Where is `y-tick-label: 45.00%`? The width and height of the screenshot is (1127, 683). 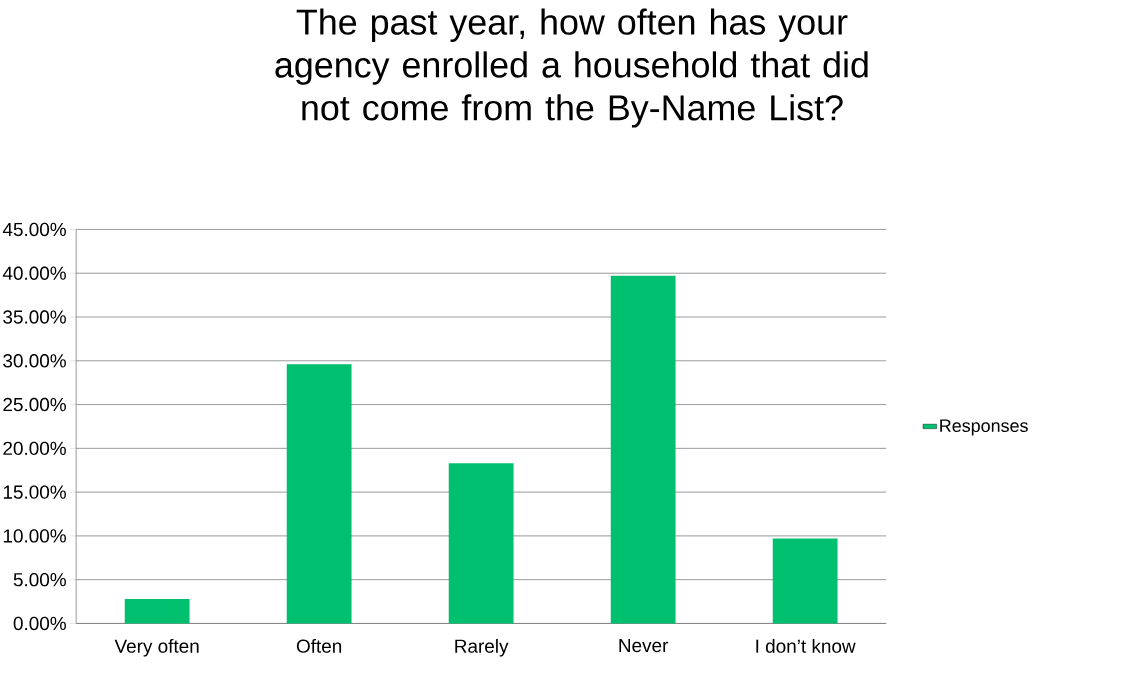 y-tick-label: 45.00% is located at coordinates (34, 229).